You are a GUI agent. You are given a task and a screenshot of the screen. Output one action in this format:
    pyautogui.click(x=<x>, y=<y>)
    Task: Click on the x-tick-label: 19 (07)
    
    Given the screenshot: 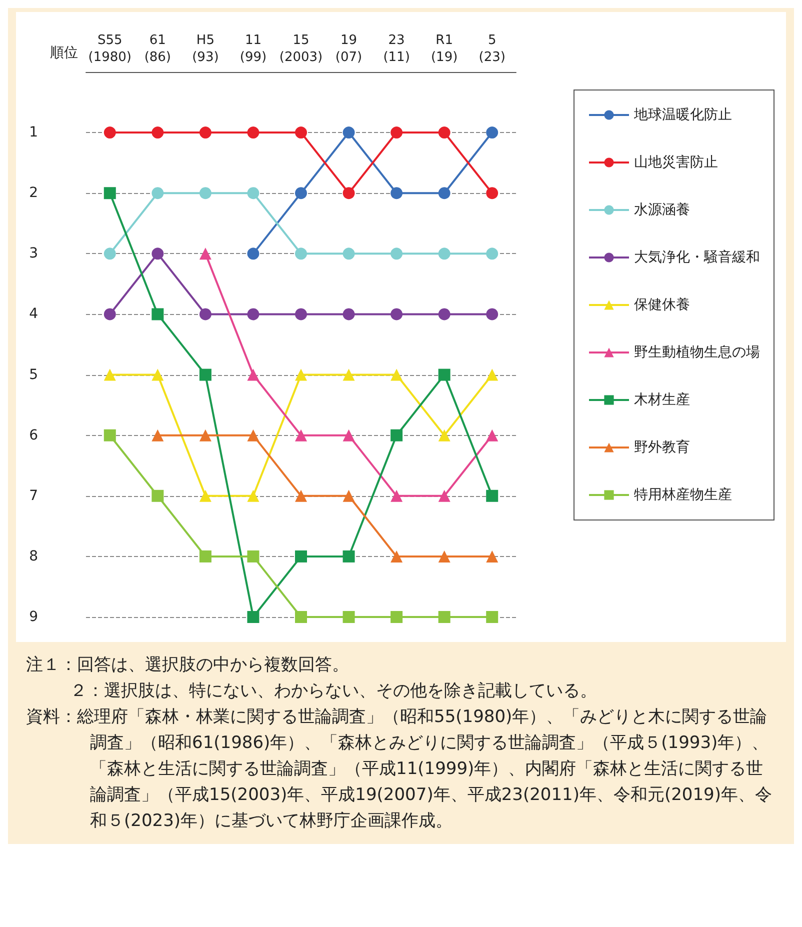 What is the action you would take?
    pyautogui.click(x=348, y=49)
    